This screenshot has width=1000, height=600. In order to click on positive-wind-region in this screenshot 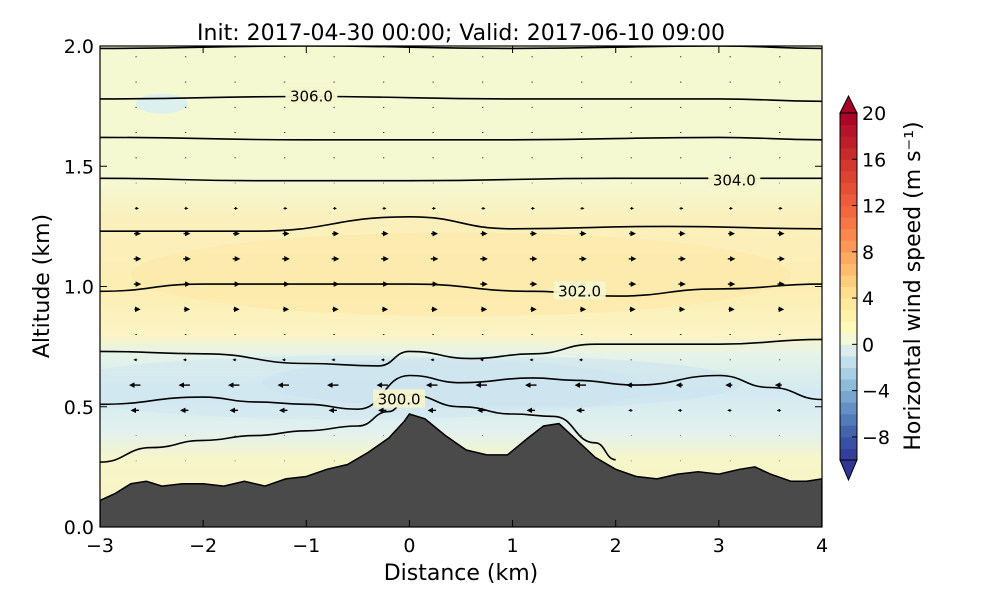, I will do `click(461, 274)`.